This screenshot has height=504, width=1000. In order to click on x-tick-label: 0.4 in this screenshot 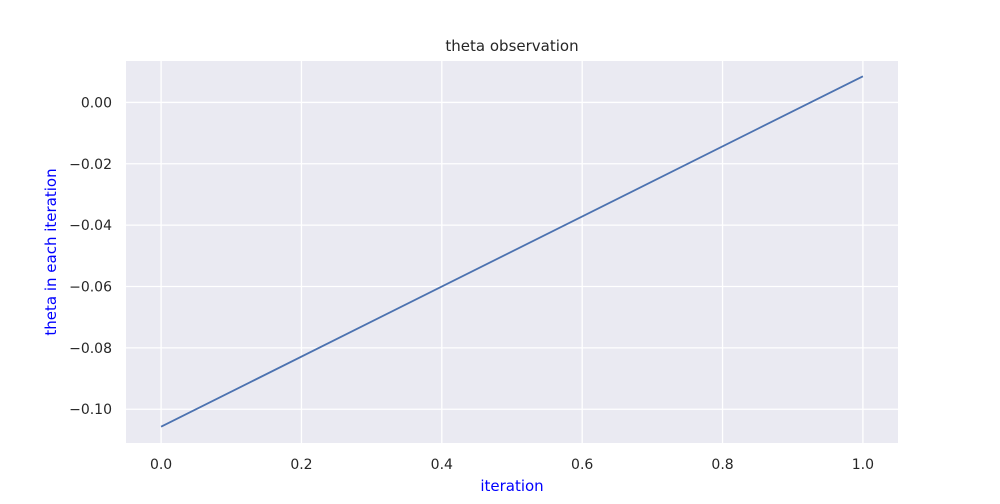, I will do `click(442, 465)`.